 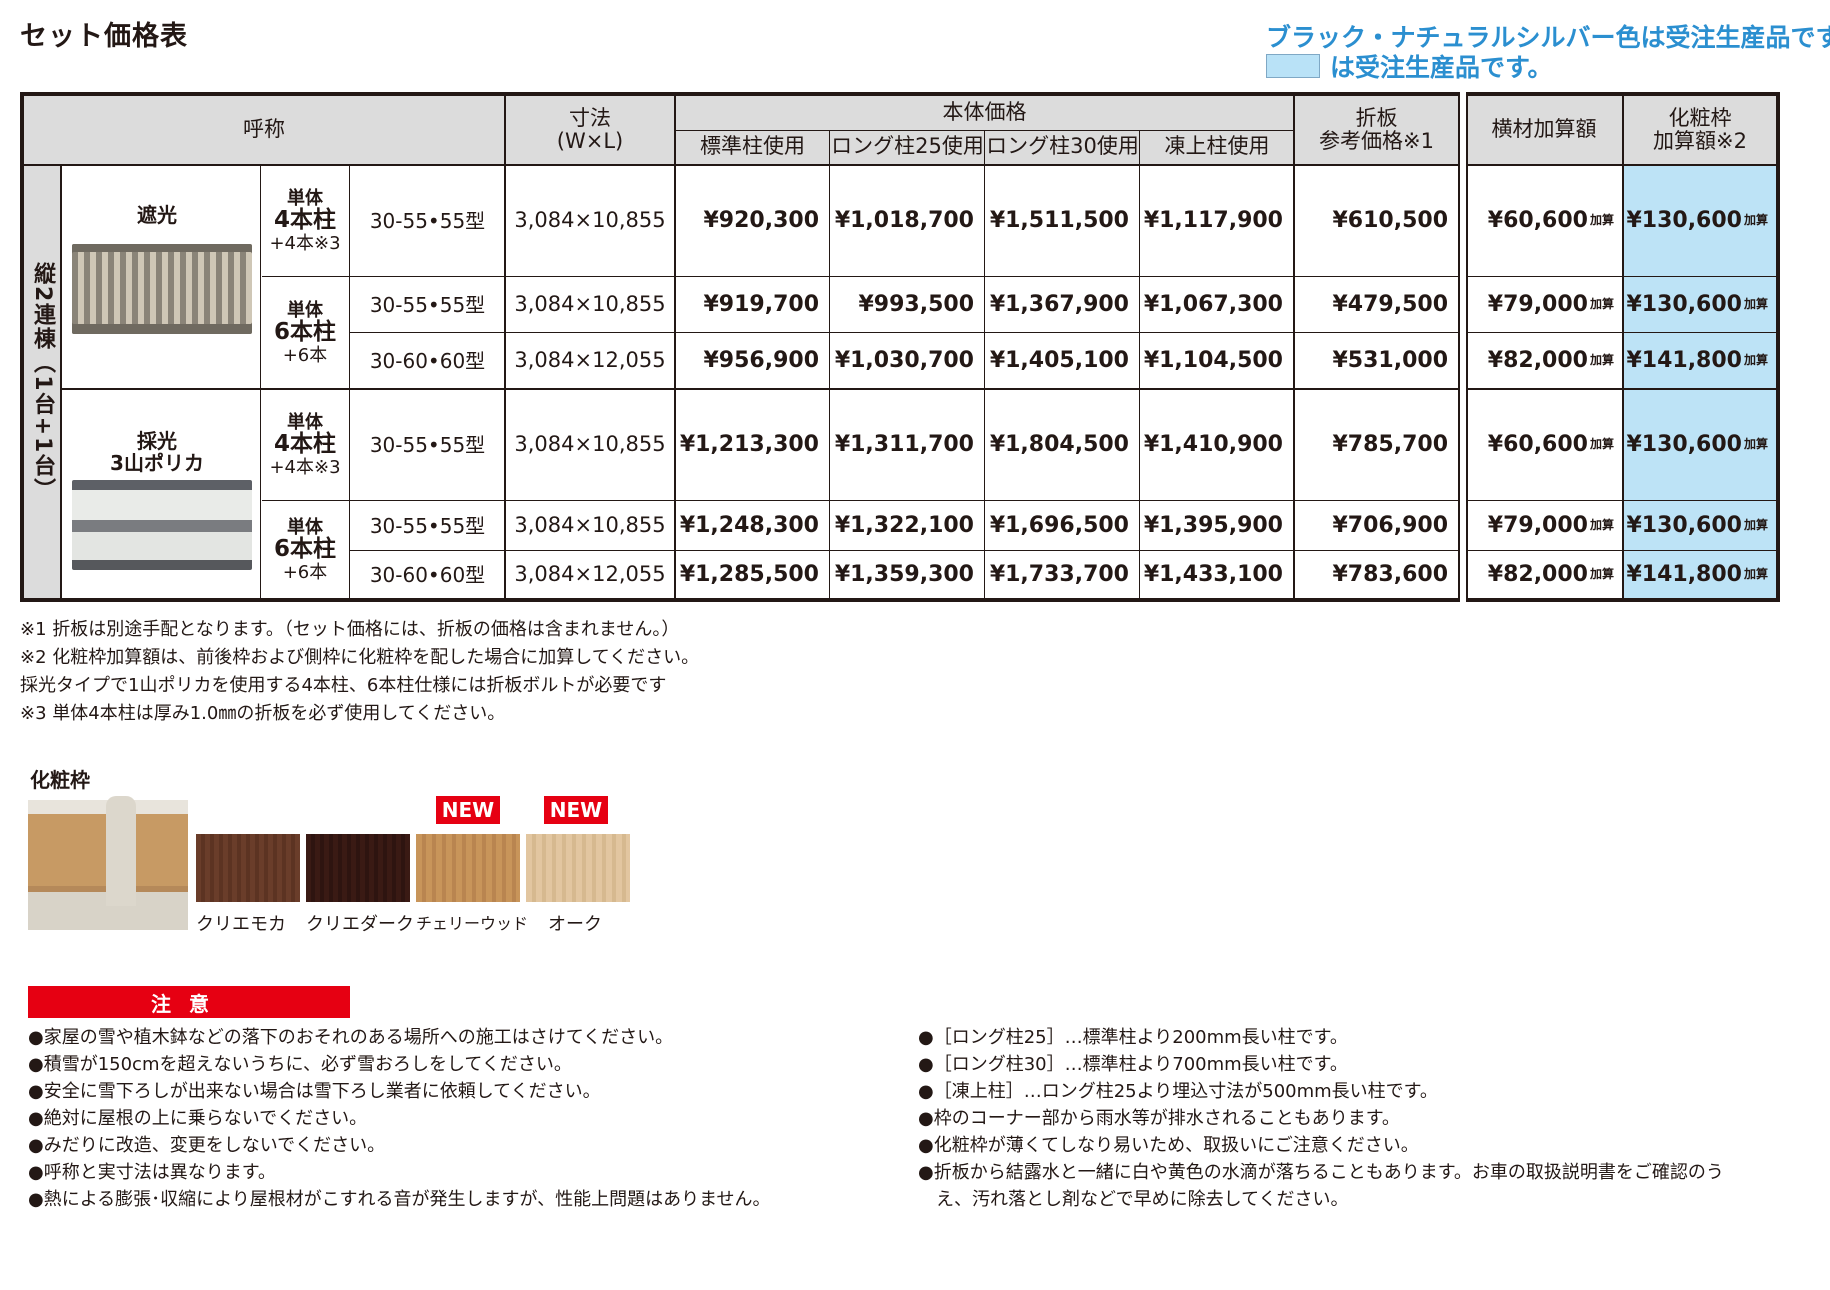 What do you see at coordinates (907, 146) in the screenshot?
I see `header-long25: ロング柱25使用` at bounding box center [907, 146].